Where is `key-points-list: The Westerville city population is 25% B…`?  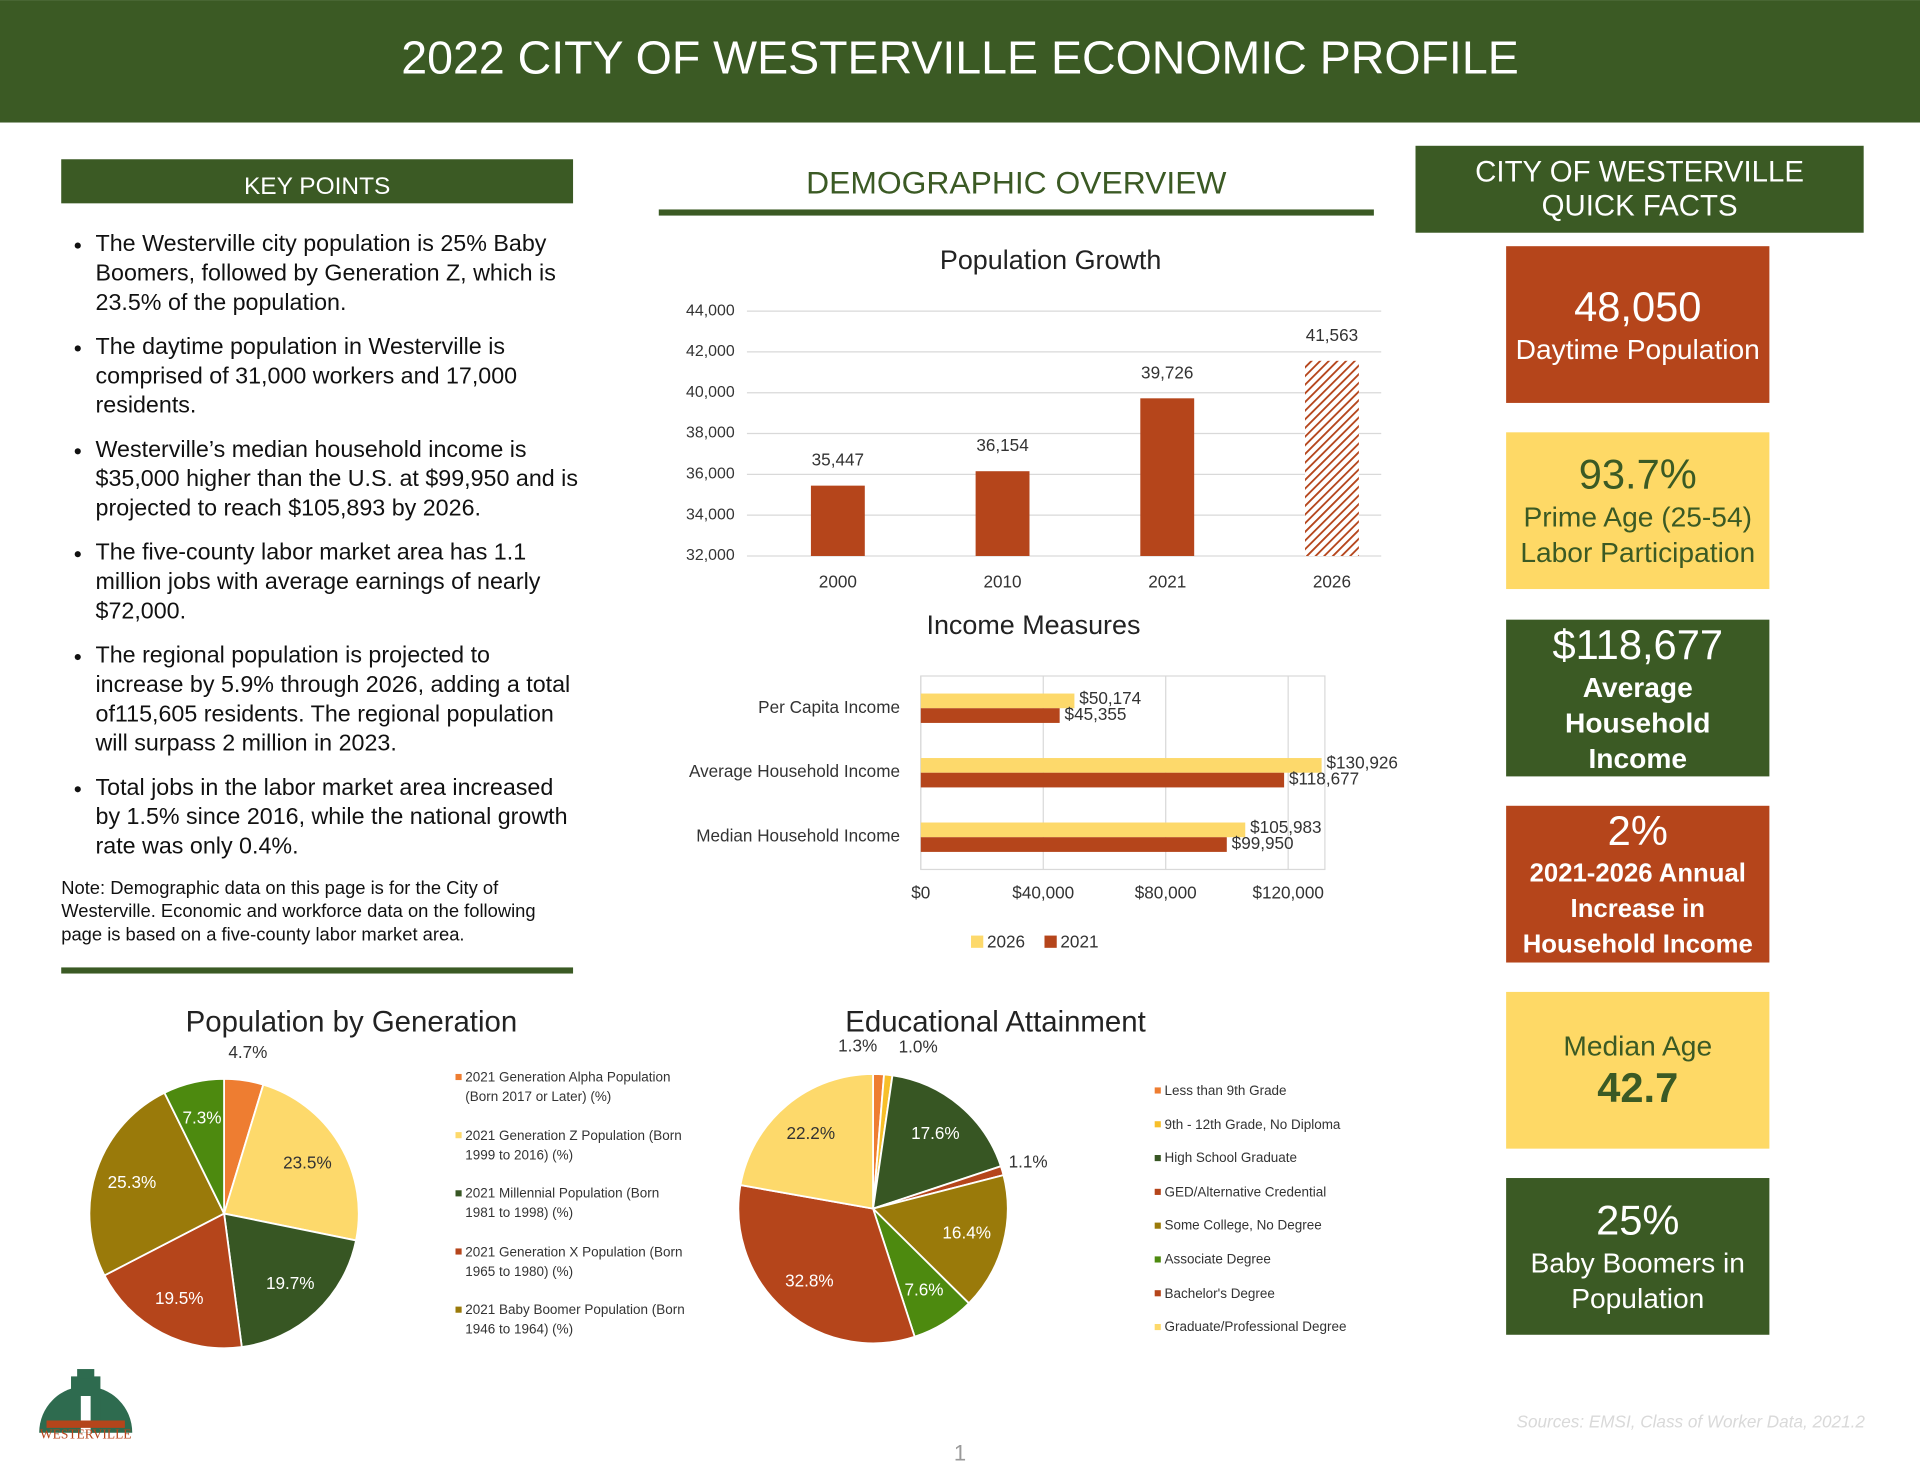
key-points-list: The Westerville city population is 25% B… is located at coordinates (321, 548).